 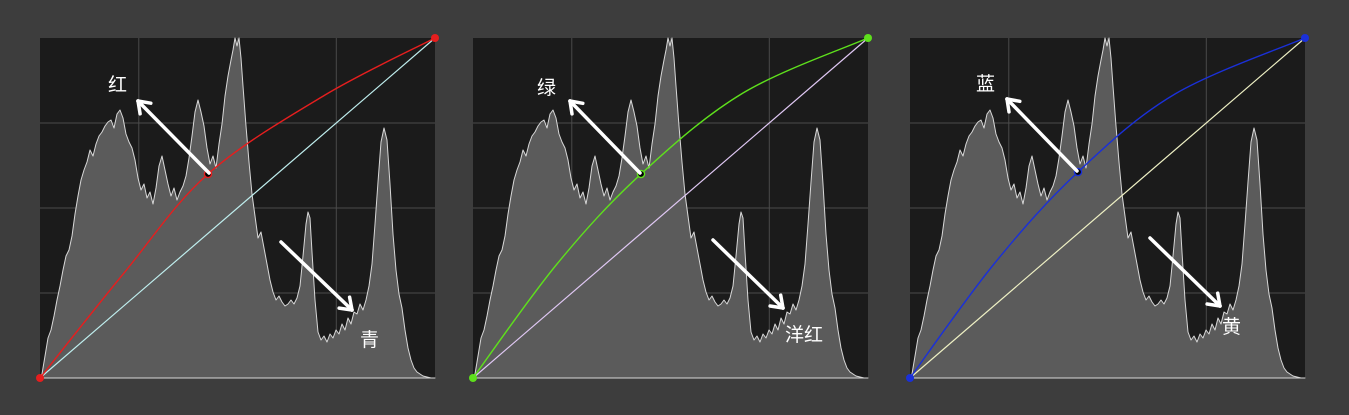 I want to click on blue-label: 蓝, so click(x=986, y=84).